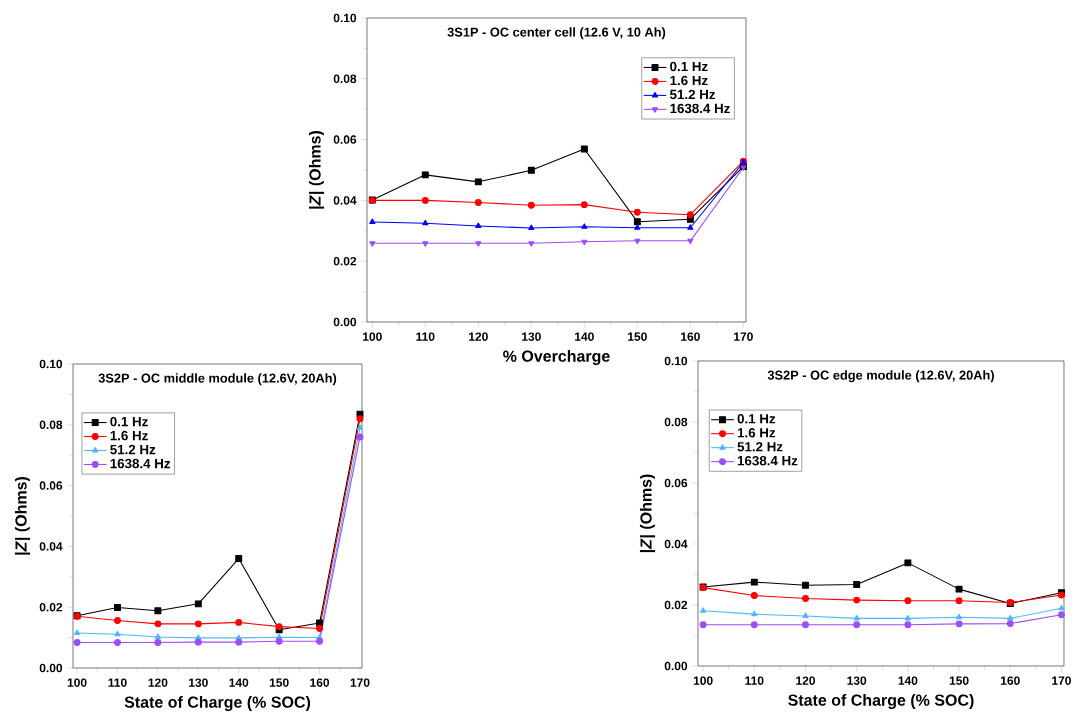  What do you see at coordinates (556, 33) in the screenshot?
I see `text: 3S1P - OC center cell (12.6 V, 10 Ah)` at bounding box center [556, 33].